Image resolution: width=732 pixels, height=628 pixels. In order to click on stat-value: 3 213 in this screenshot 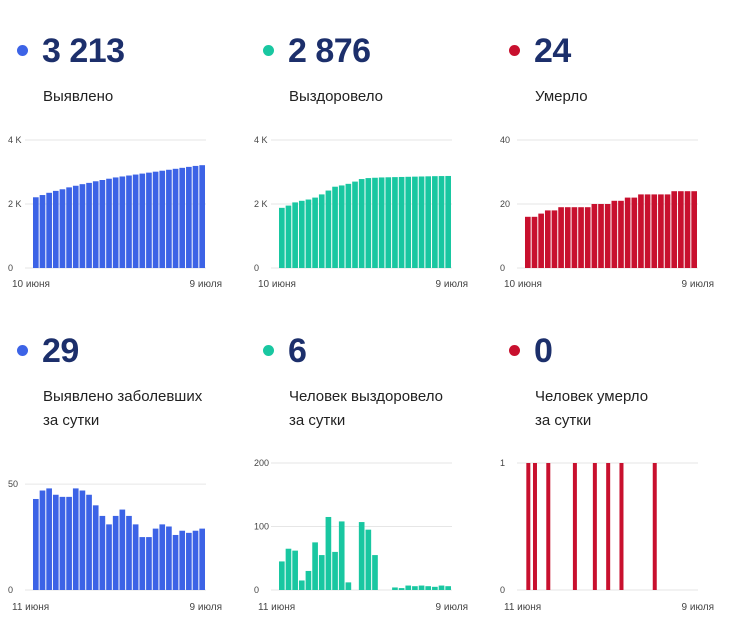, I will do `click(83, 51)`.